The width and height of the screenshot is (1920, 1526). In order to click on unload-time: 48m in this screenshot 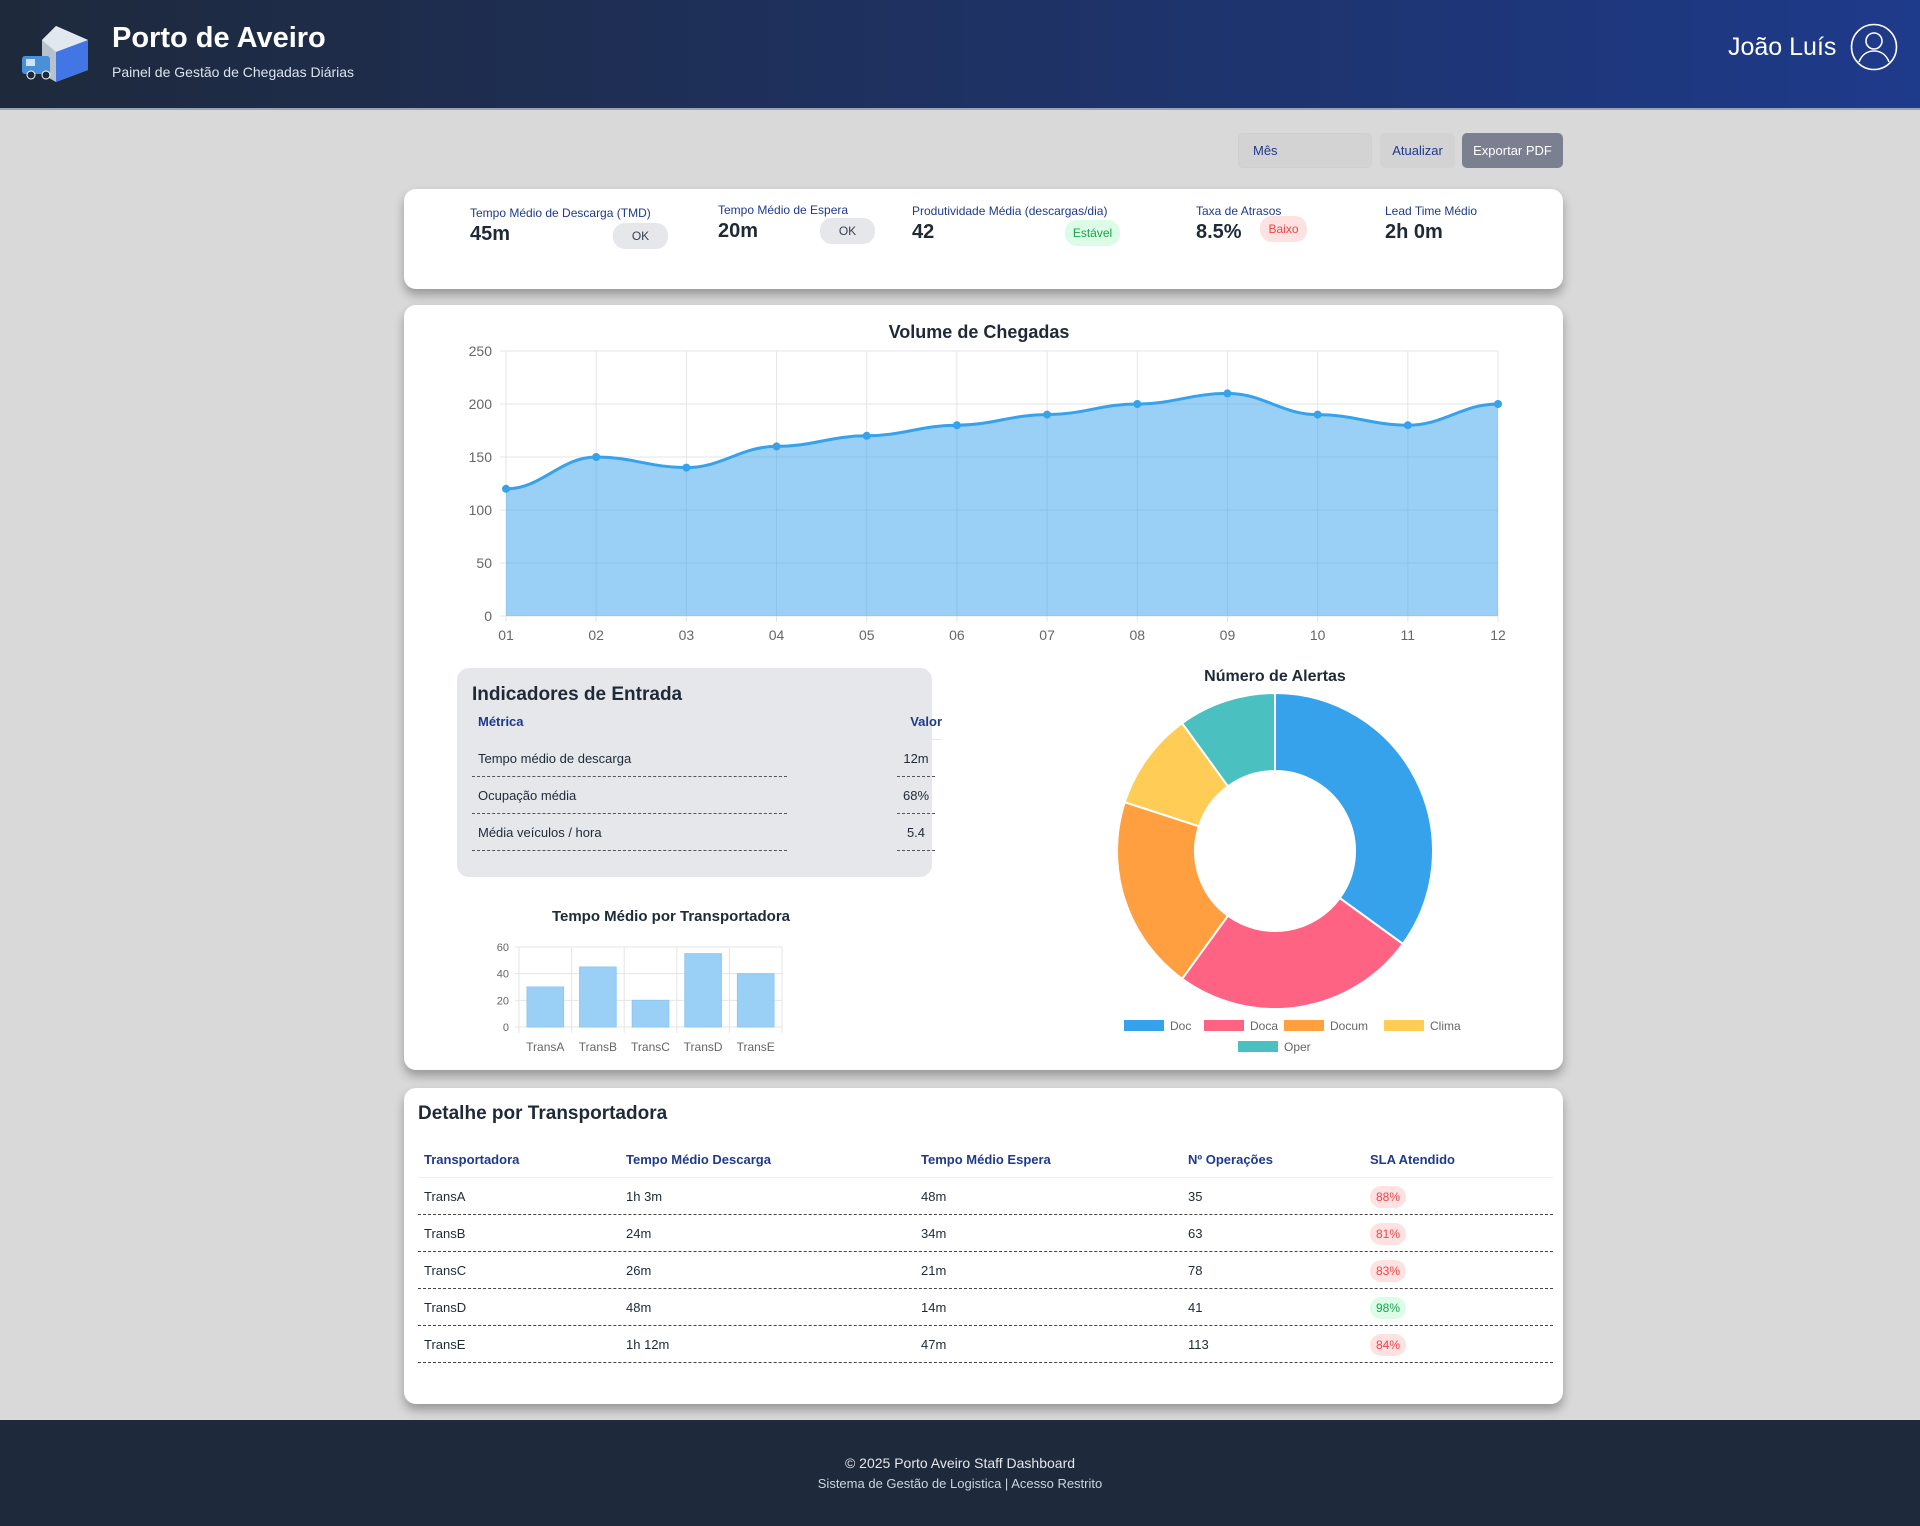, I will do `click(639, 1307)`.